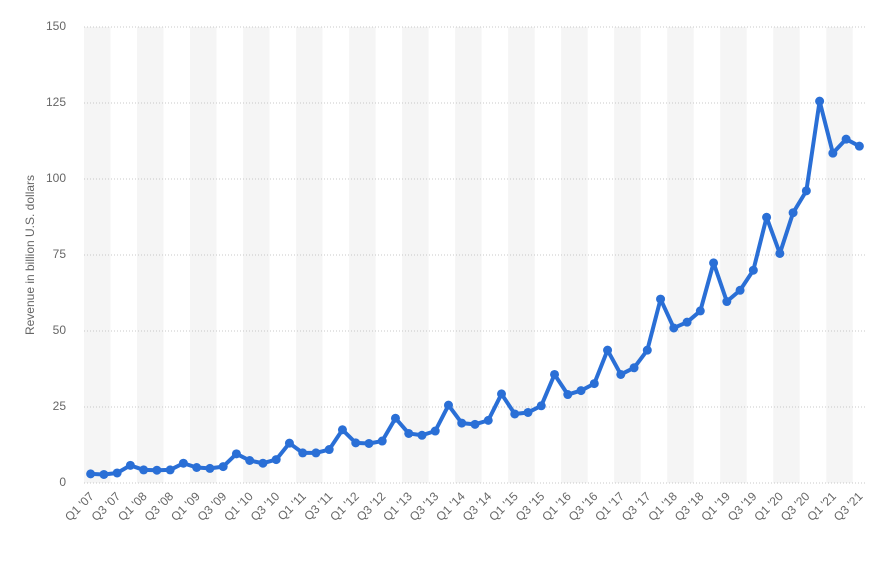  I want to click on x-tick-label: Q3 '09, so click(212, 506).